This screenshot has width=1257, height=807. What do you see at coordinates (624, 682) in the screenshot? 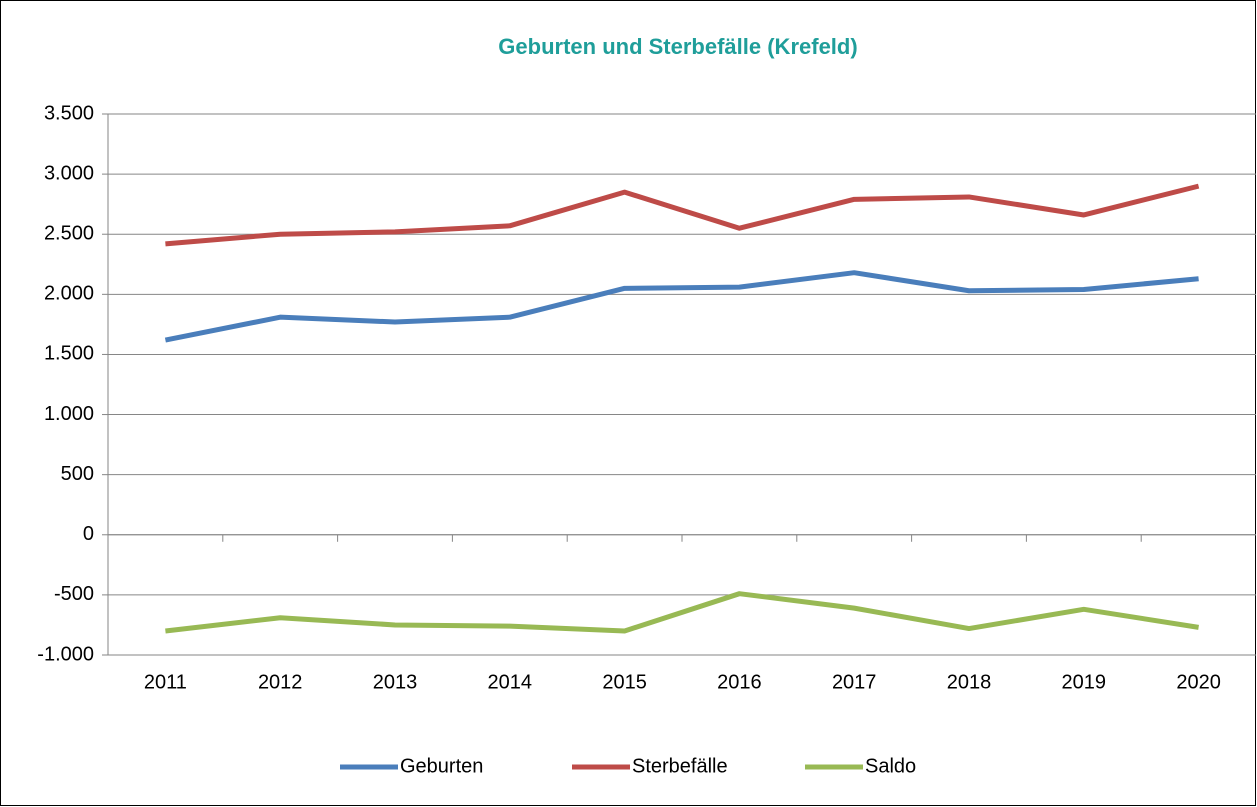
I see `x-tick-label: 2015` at bounding box center [624, 682].